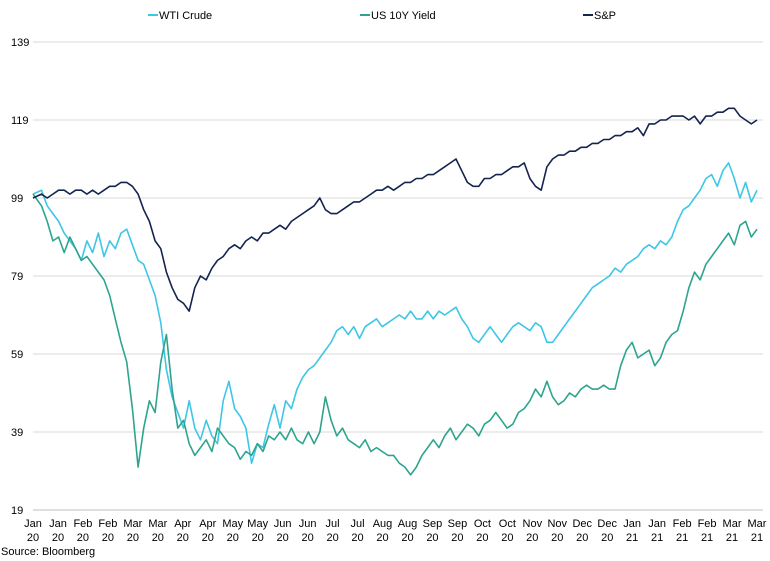 This screenshot has width=770, height=561. I want to click on y-tick-label-3: 79, so click(17, 277).